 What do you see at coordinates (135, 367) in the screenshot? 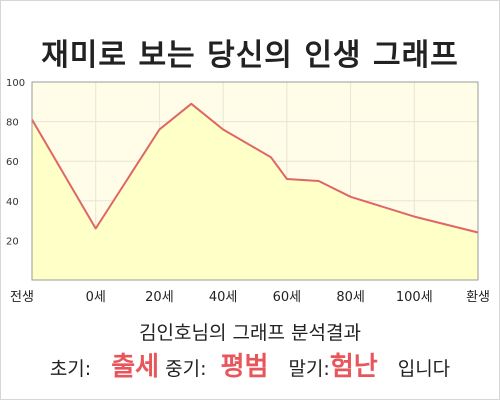
I see `early-value: 출세` at bounding box center [135, 367].